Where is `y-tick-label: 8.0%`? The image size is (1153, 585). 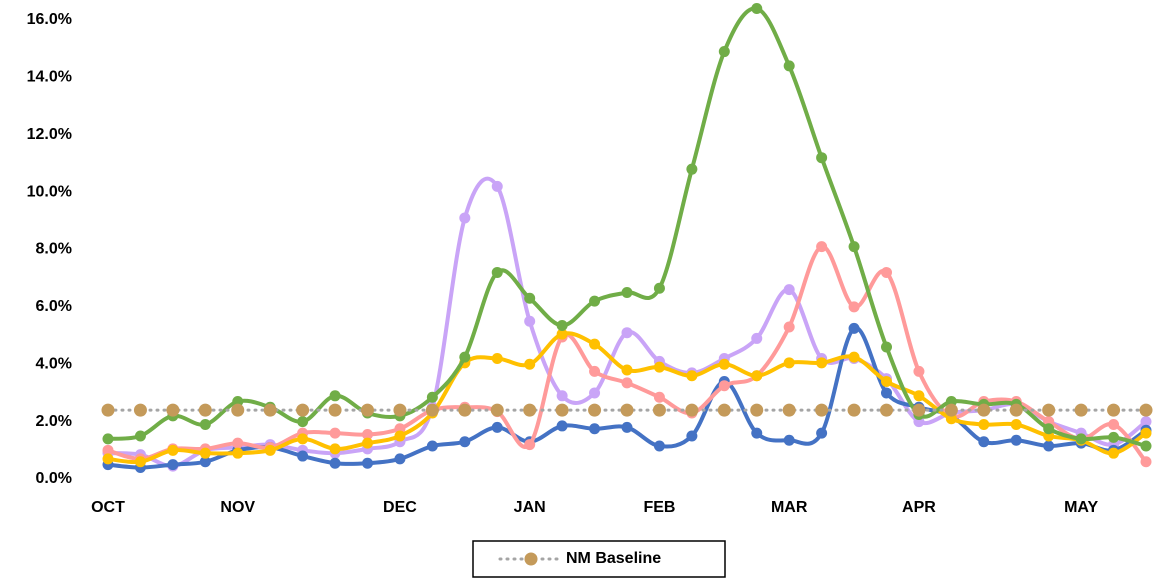
y-tick-label: 8.0% is located at coordinates (54, 249).